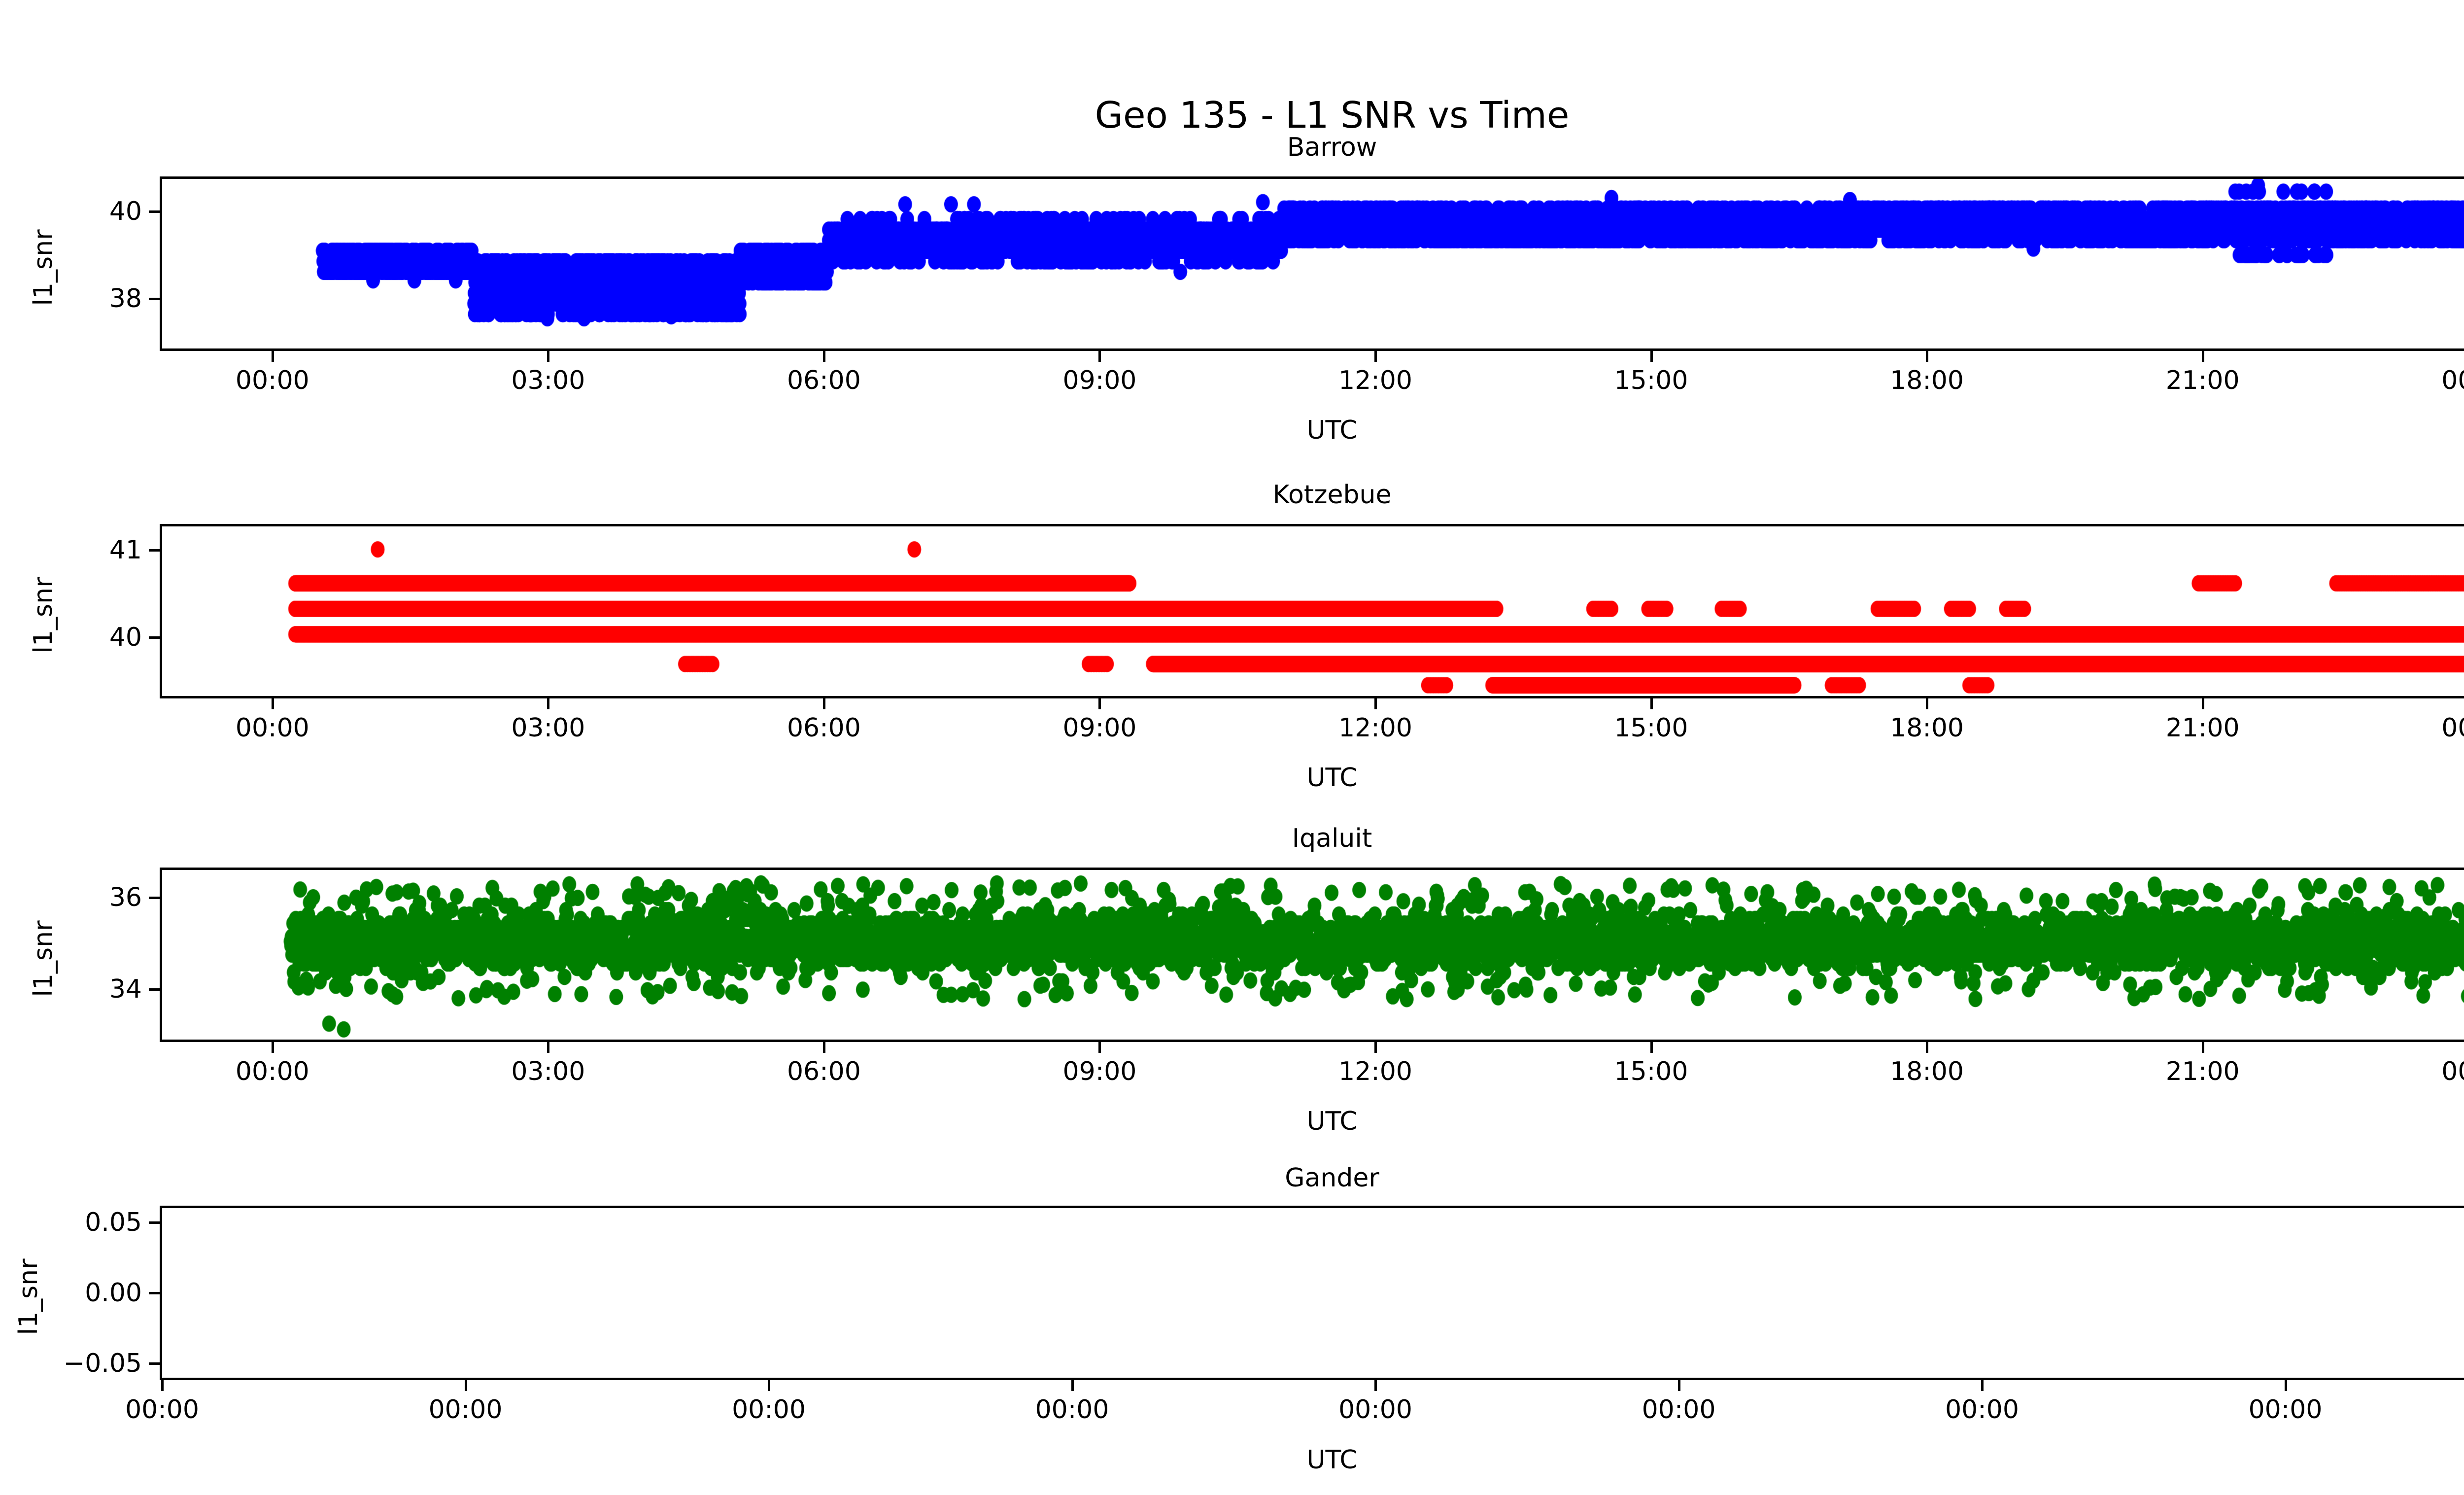  I want to click on ylabel-gander: l1_snr, so click(28, 1296).